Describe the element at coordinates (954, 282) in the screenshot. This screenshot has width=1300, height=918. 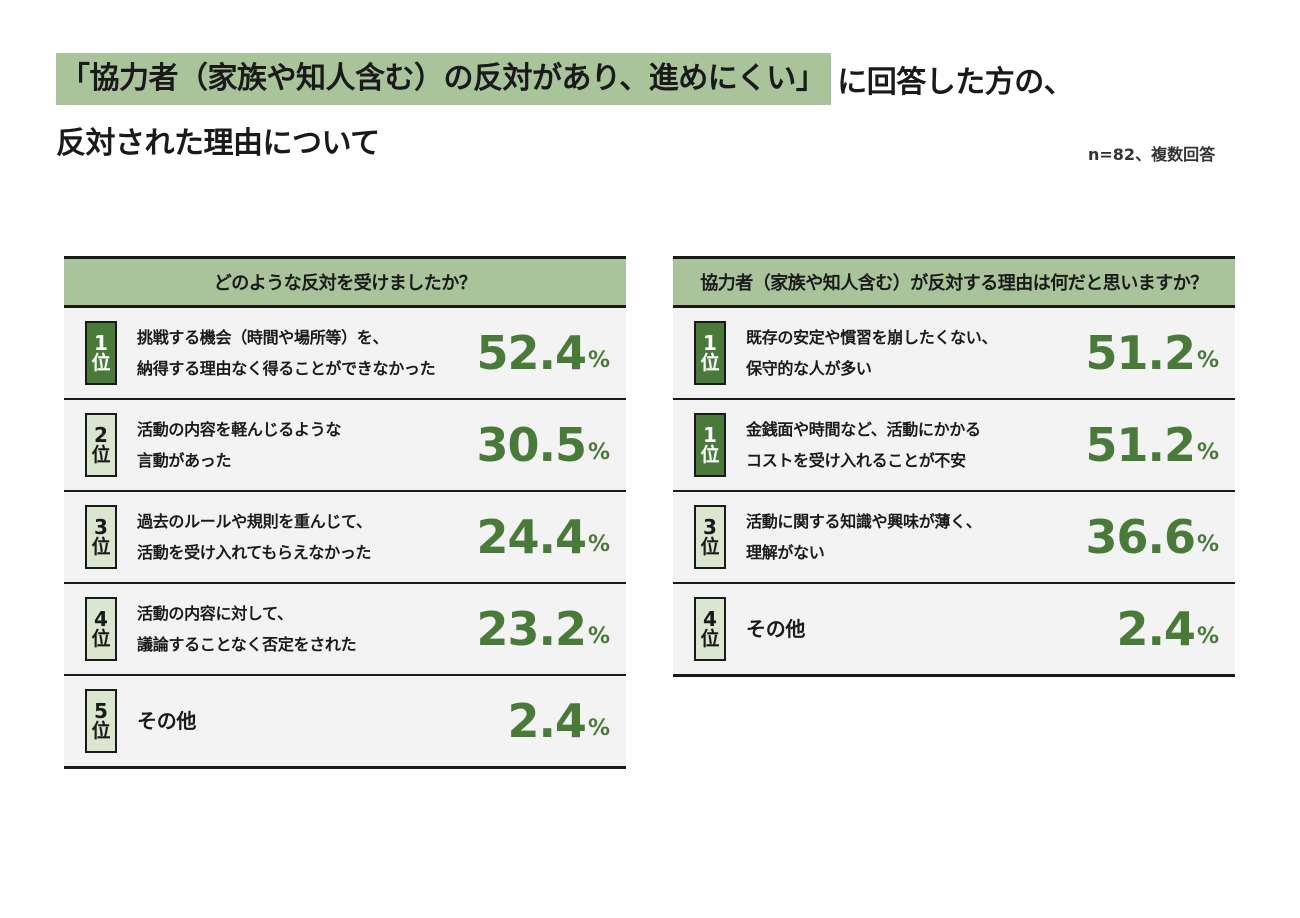
I see `right-table-header: 協力者（家族や知人含む）が反対する理由は何だと思いますか？` at that location.